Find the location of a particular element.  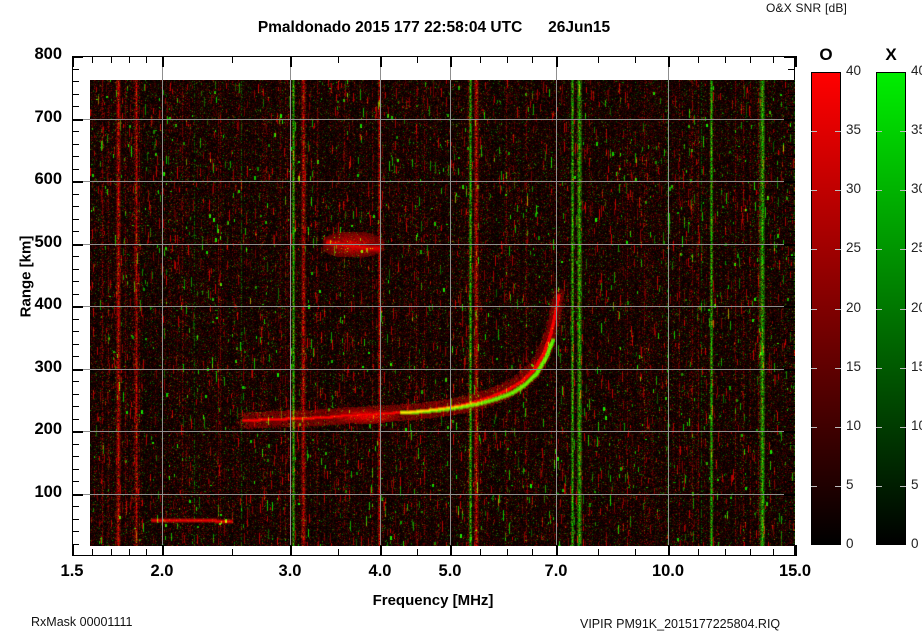

colorbar-x-gradient is located at coordinates (891, 308).